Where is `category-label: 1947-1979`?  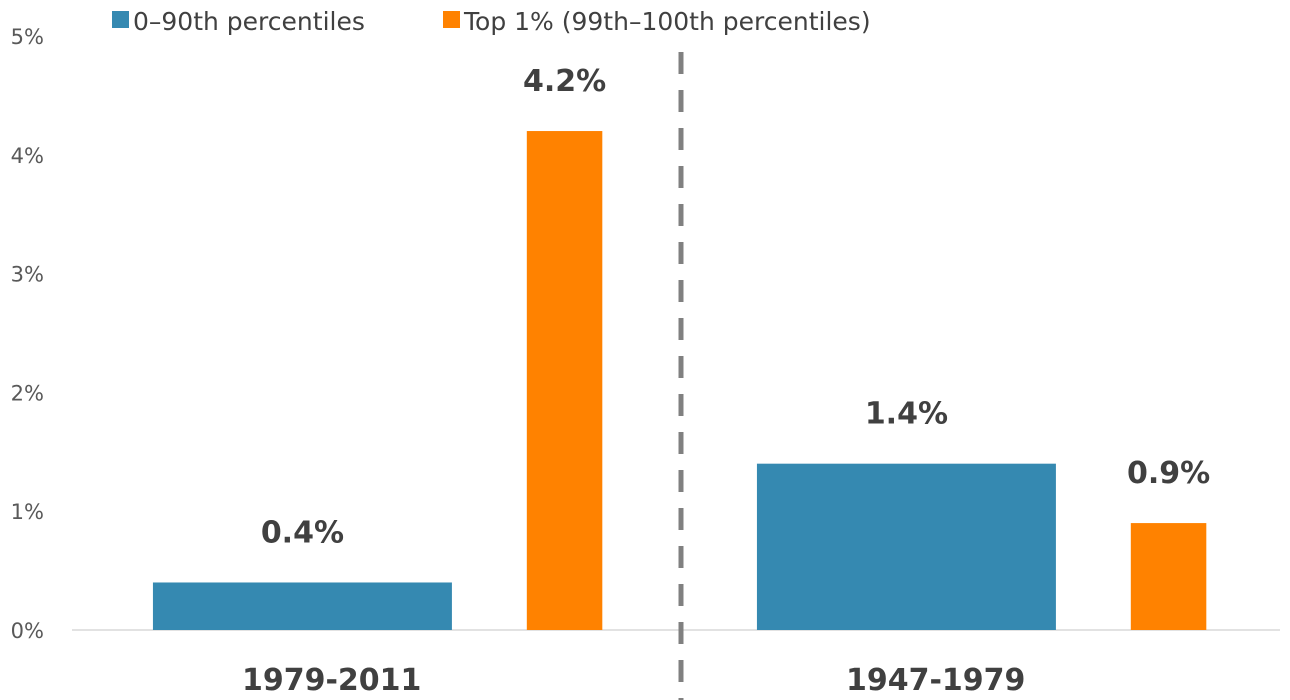
category-label: 1947-1979 is located at coordinates (935, 680).